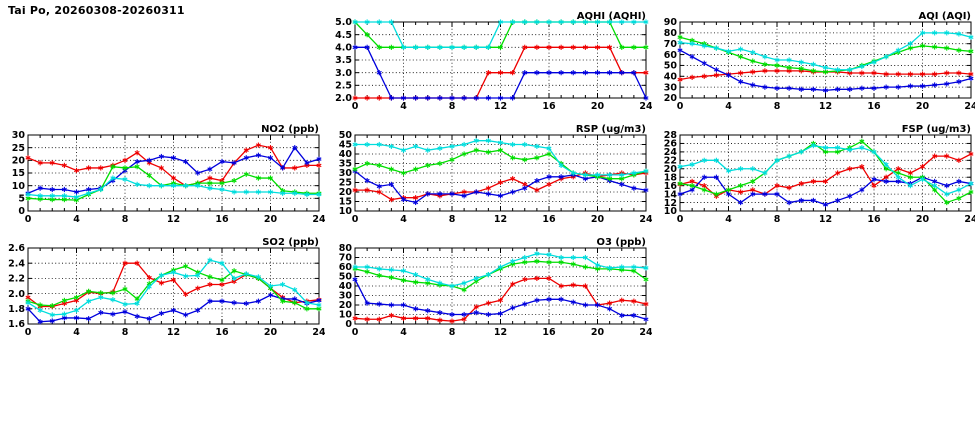  I want to click on y-tick-label: 25, so click(18, 148).